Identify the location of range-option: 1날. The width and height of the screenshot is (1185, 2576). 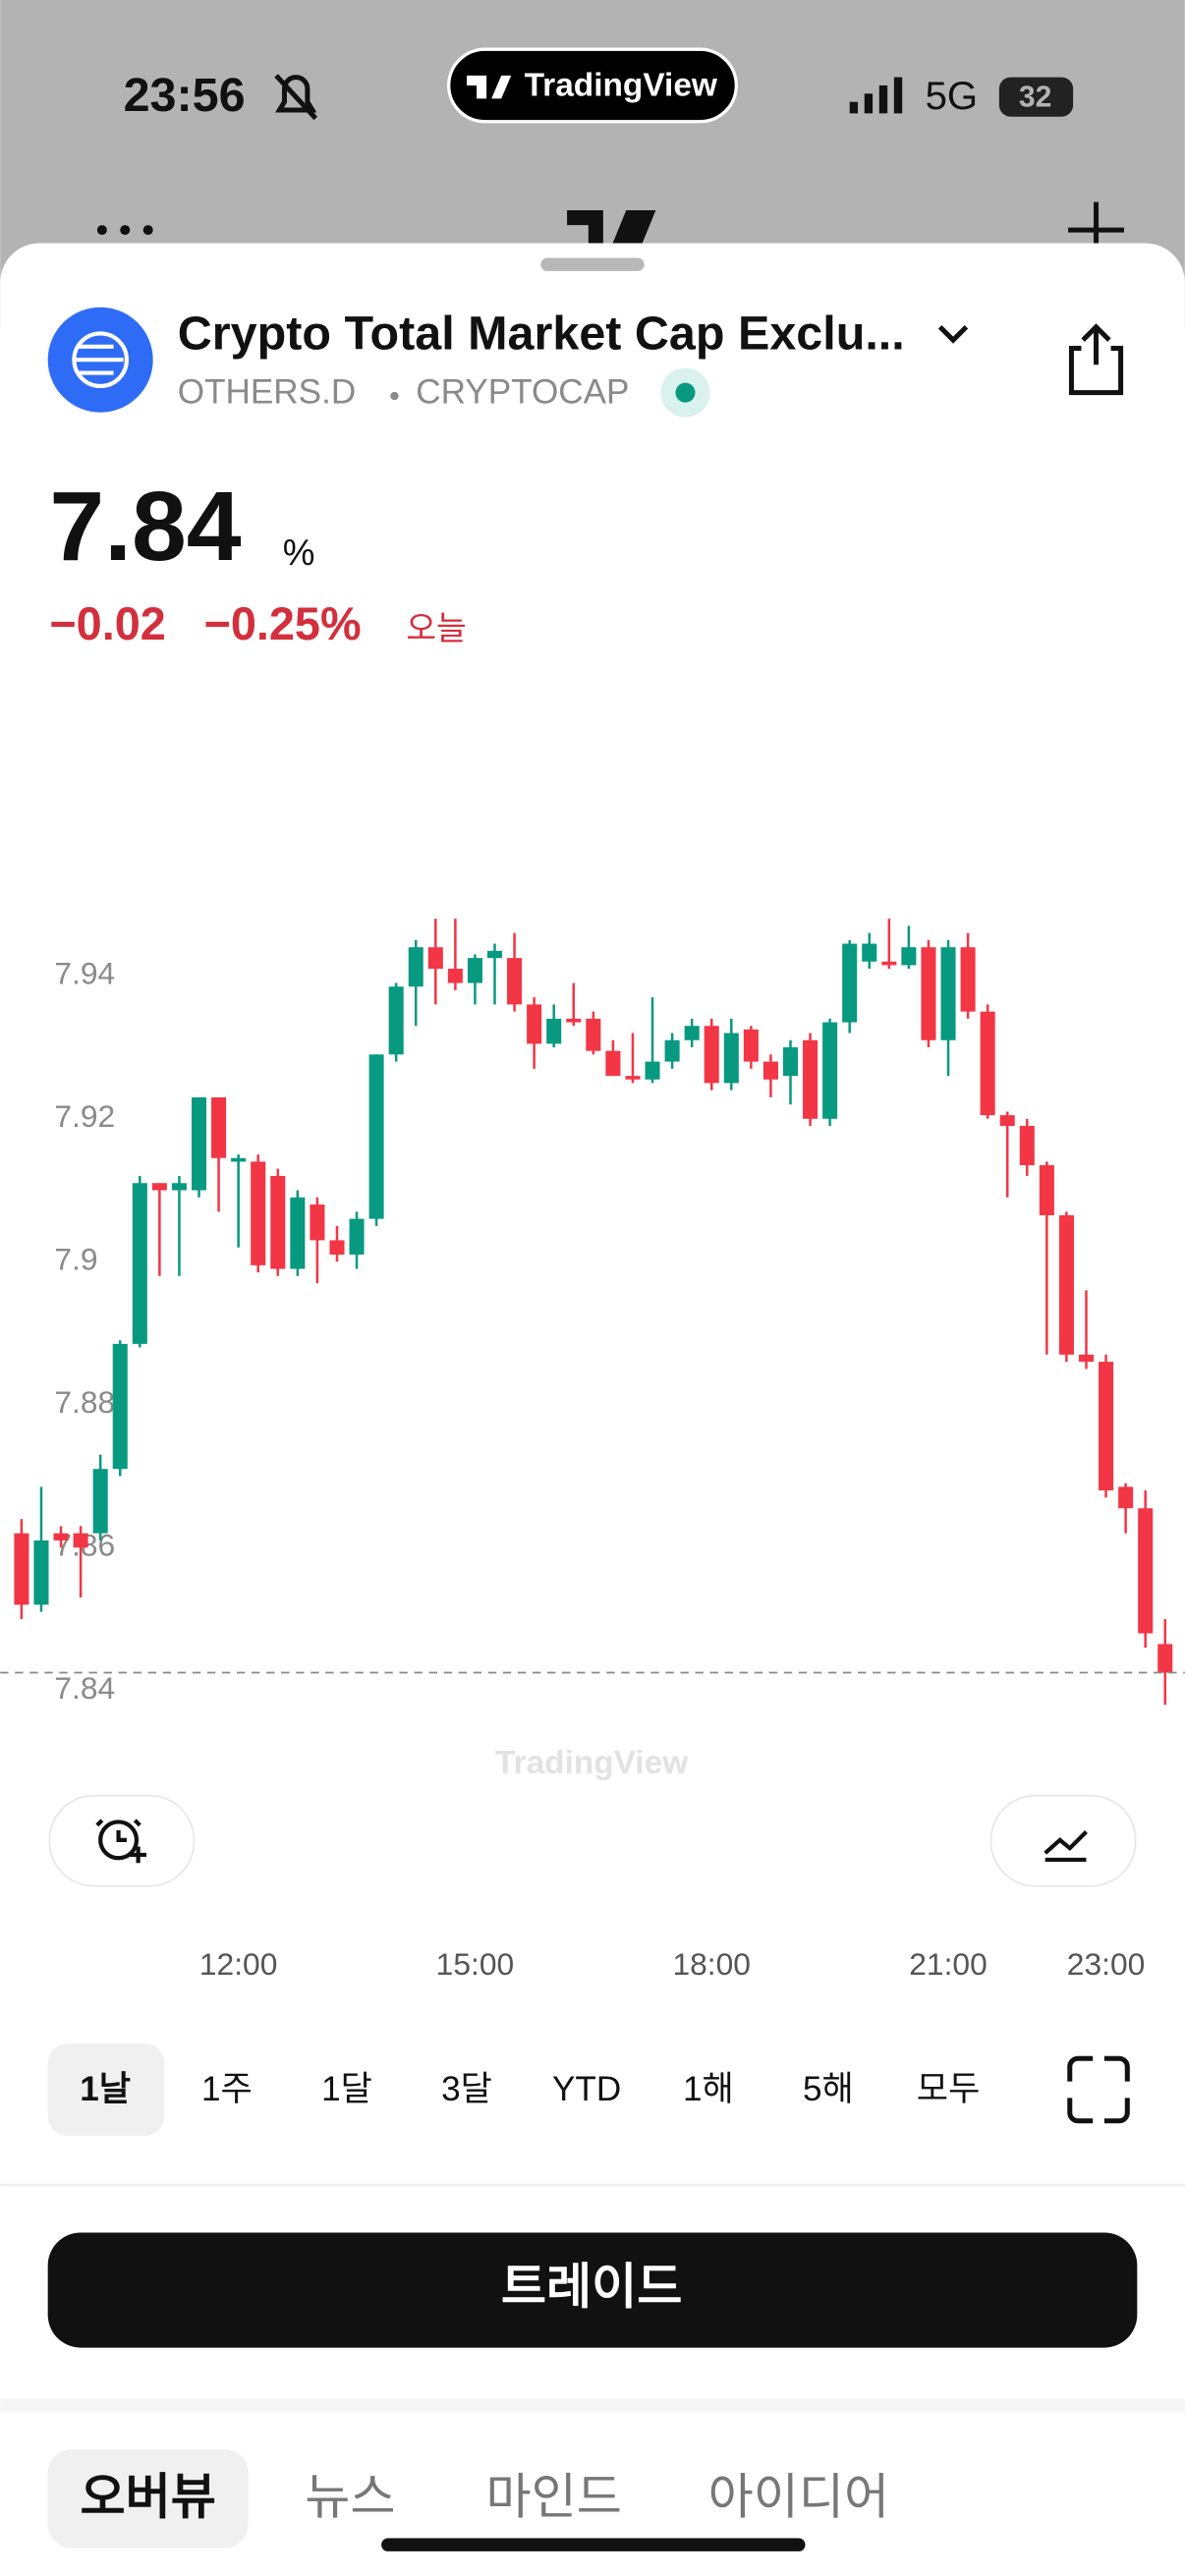
(106, 2089).